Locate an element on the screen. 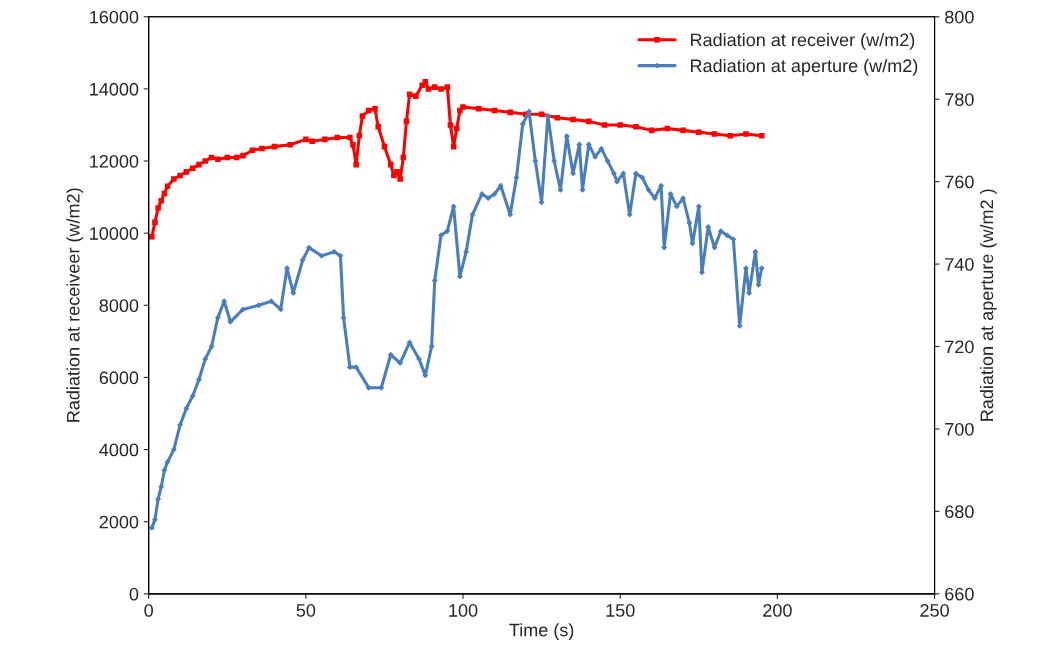 This screenshot has width=1062, height=671. y-tick-label: 6000 is located at coordinates (119, 378).